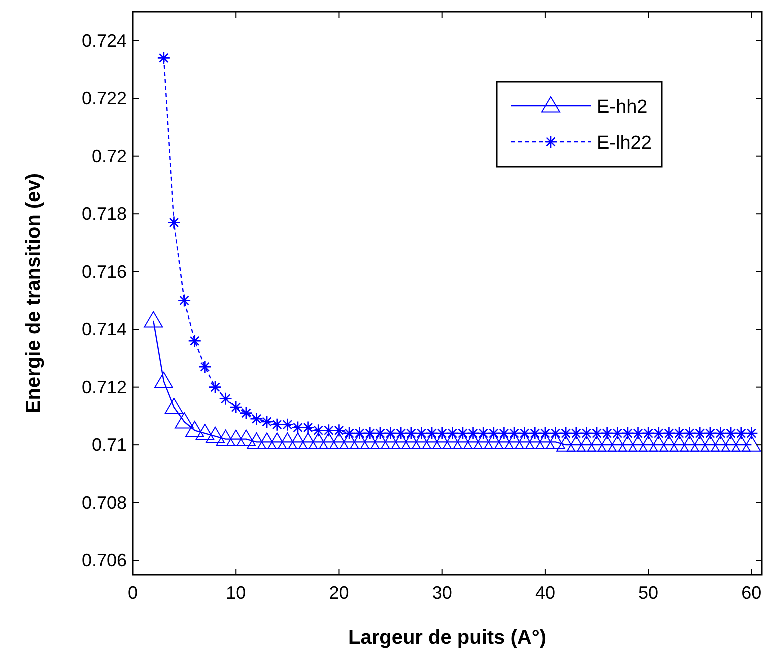  Describe the element at coordinates (104, 387) in the screenshot. I see `y-tick-label: 0.712` at that location.